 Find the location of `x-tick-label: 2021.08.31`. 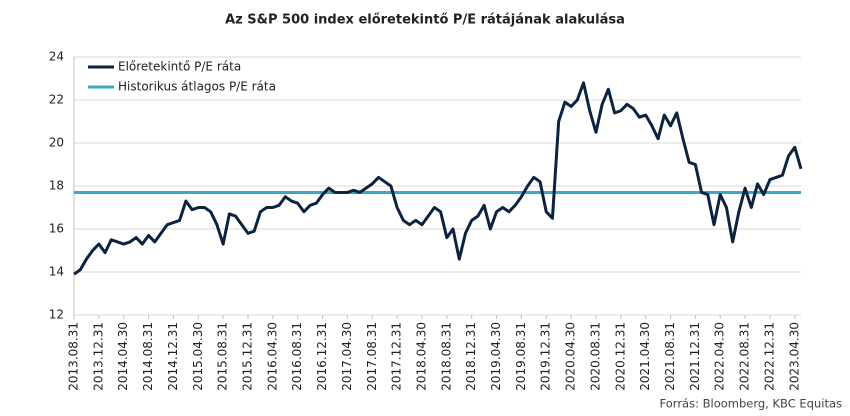

x-tick-label: 2021.08.31 is located at coordinates (670, 356).